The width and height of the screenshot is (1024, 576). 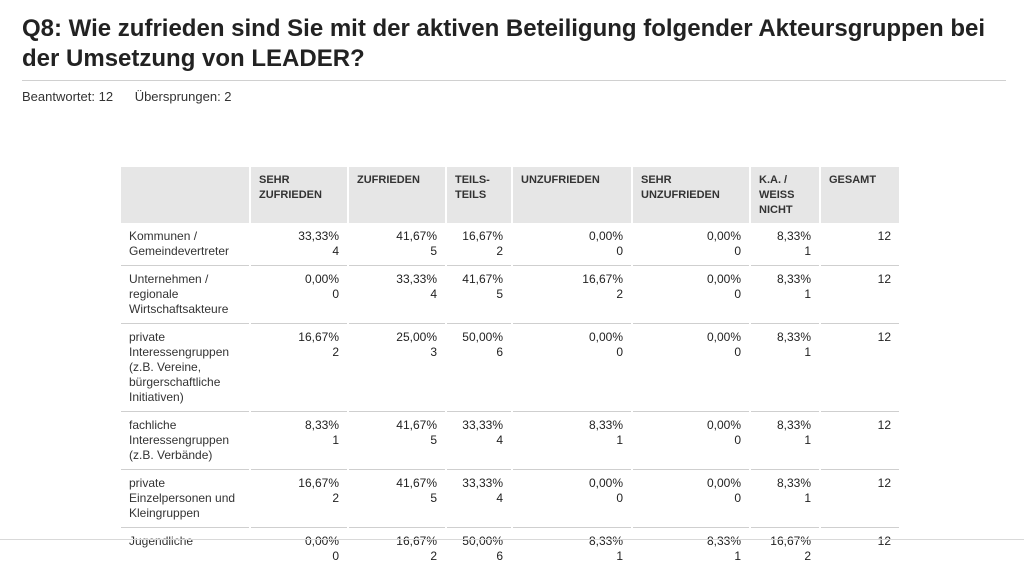 I want to click on header-ka-weiss-nicht: K.A. / WEISS NICHT, so click(x=785, y=195).